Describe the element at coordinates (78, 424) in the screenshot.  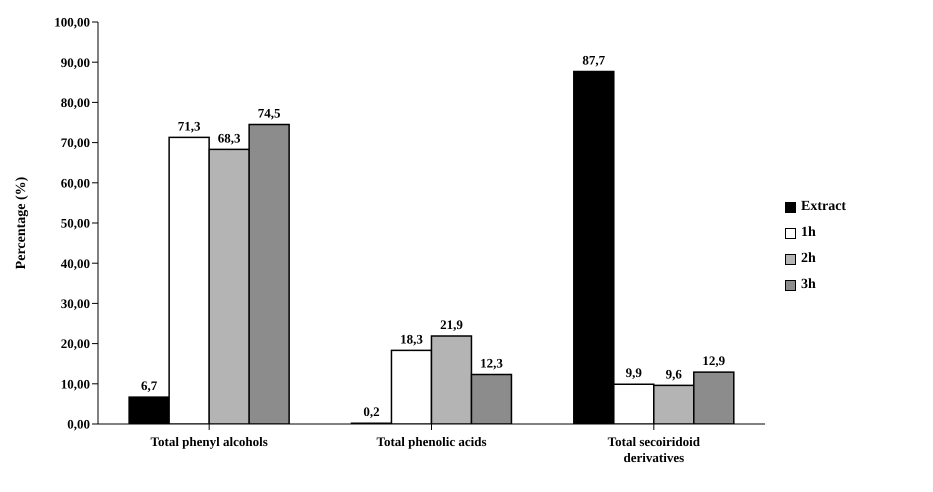
I see `y-tick-label: 0,00` at that location.